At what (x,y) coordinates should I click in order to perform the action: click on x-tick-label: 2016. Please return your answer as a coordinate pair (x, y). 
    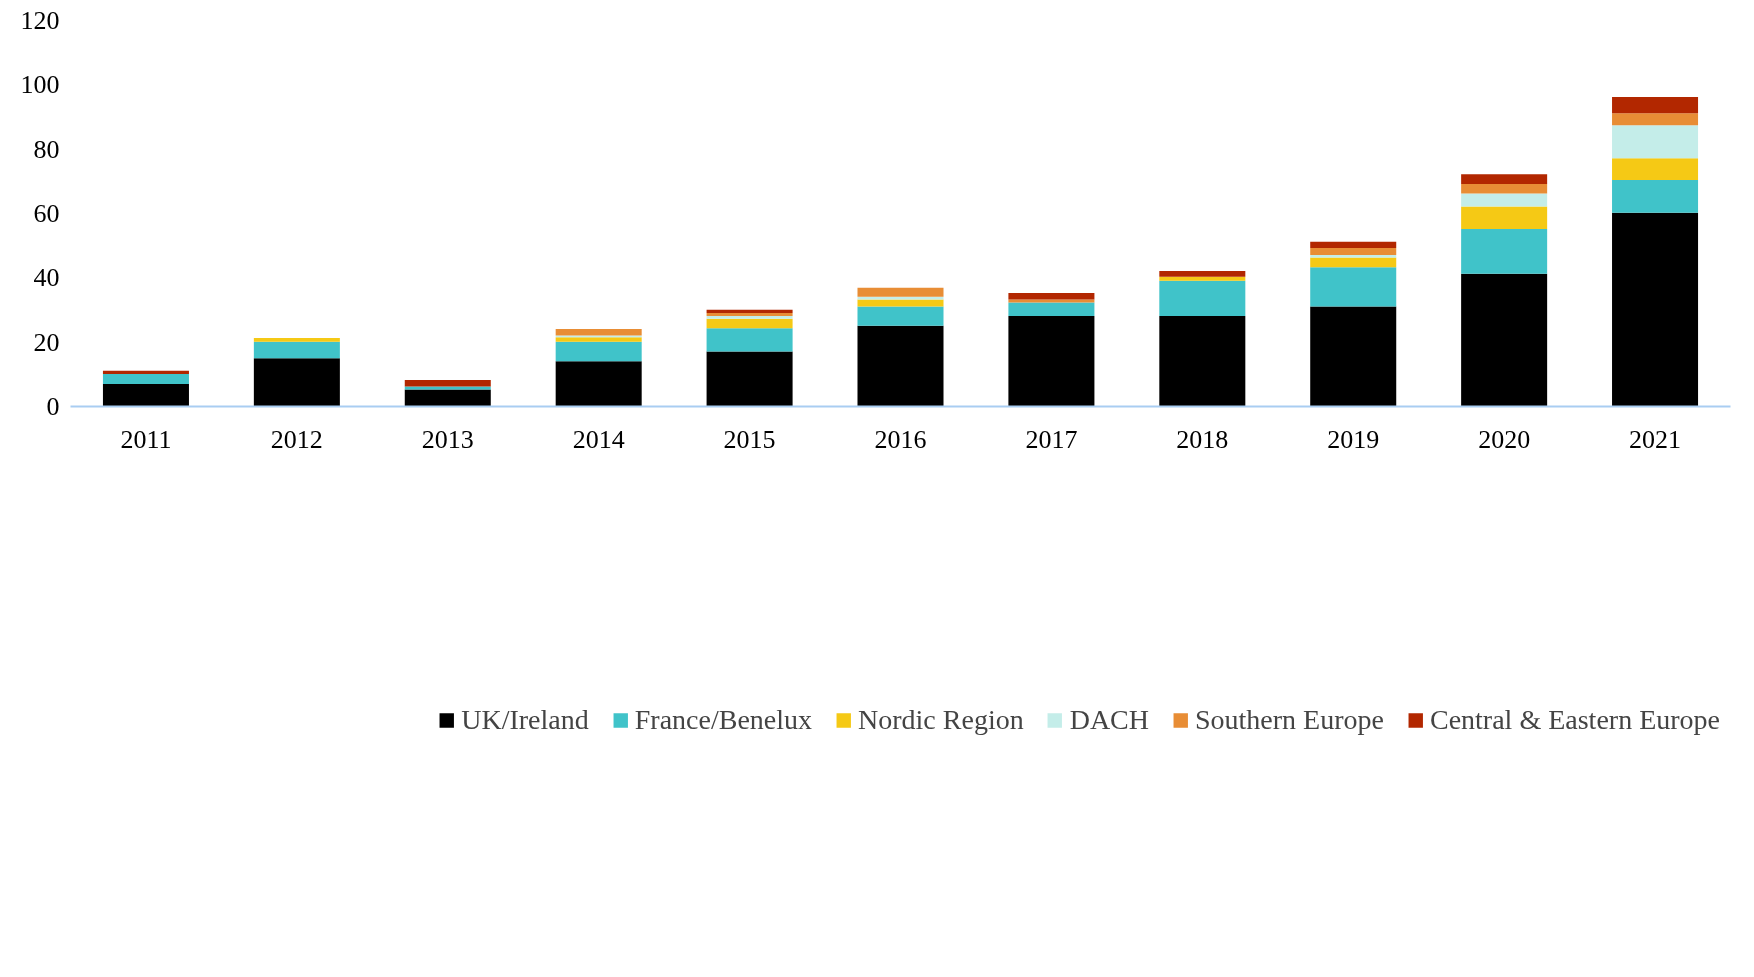
    Looking at the image, I should click on (900, 439).